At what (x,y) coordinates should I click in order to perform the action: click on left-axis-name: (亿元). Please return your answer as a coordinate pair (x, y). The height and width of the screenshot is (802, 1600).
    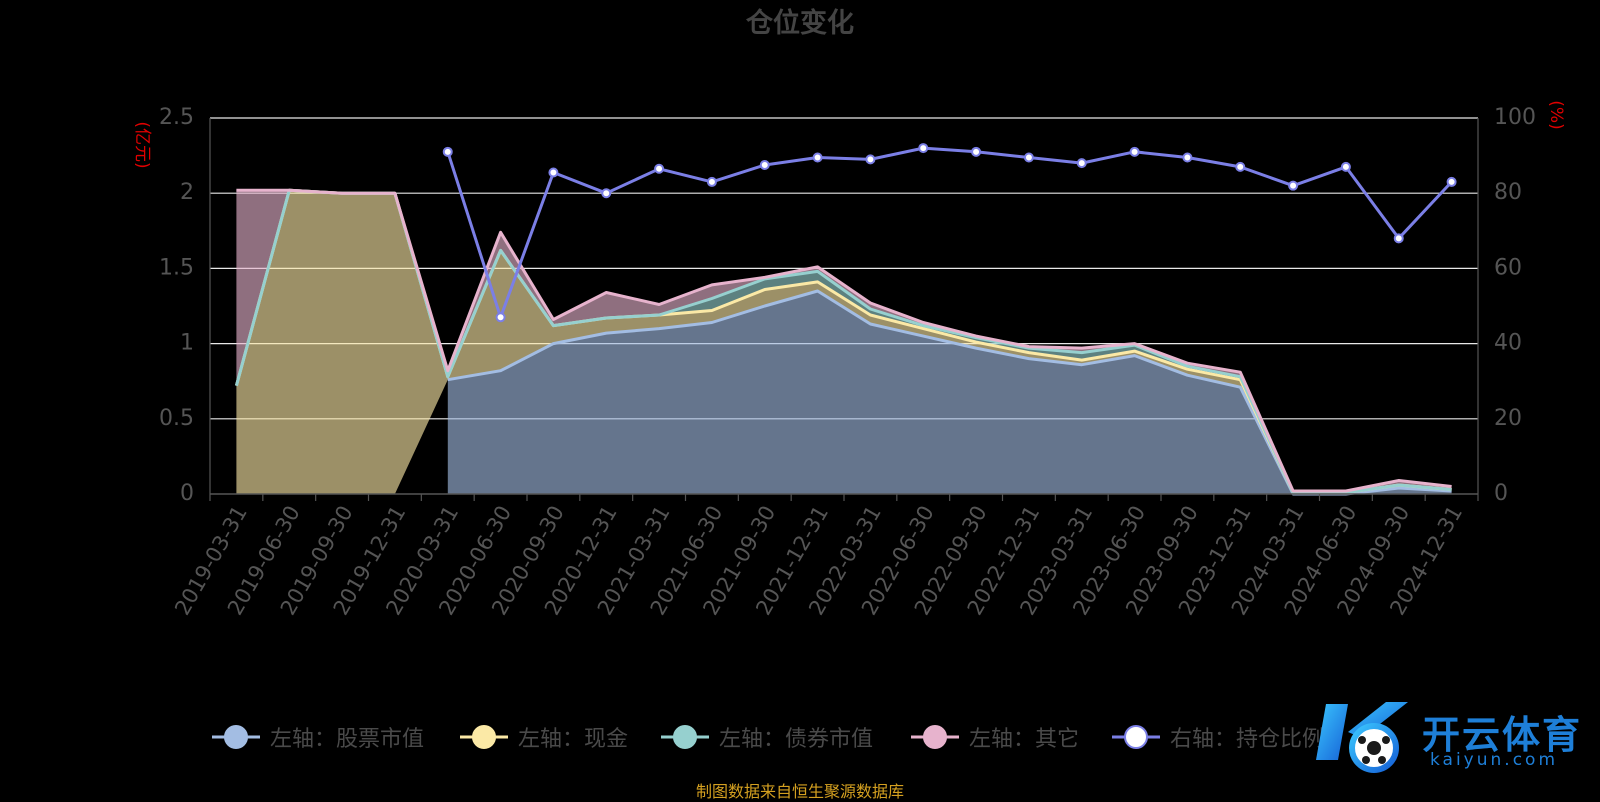
    Looking at the image, I should click on (142, 144).